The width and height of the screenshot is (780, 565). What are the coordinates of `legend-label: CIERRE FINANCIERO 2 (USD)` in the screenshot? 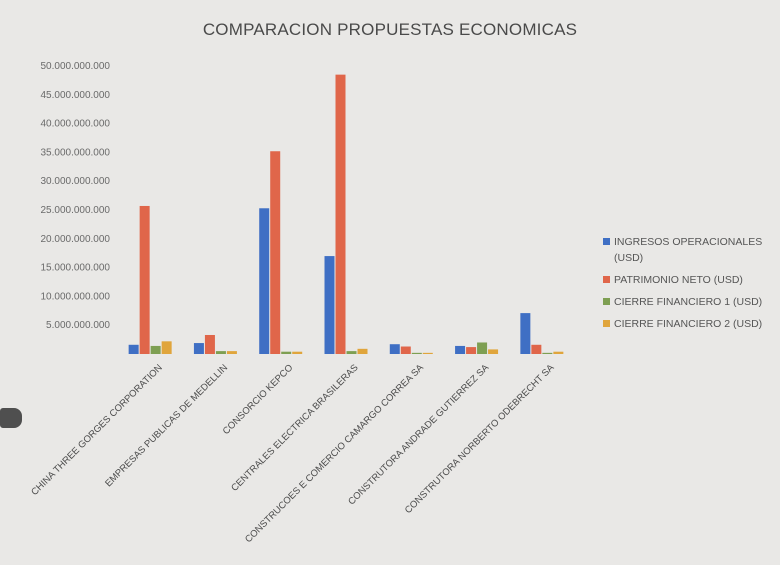 It's located at (688, 324).